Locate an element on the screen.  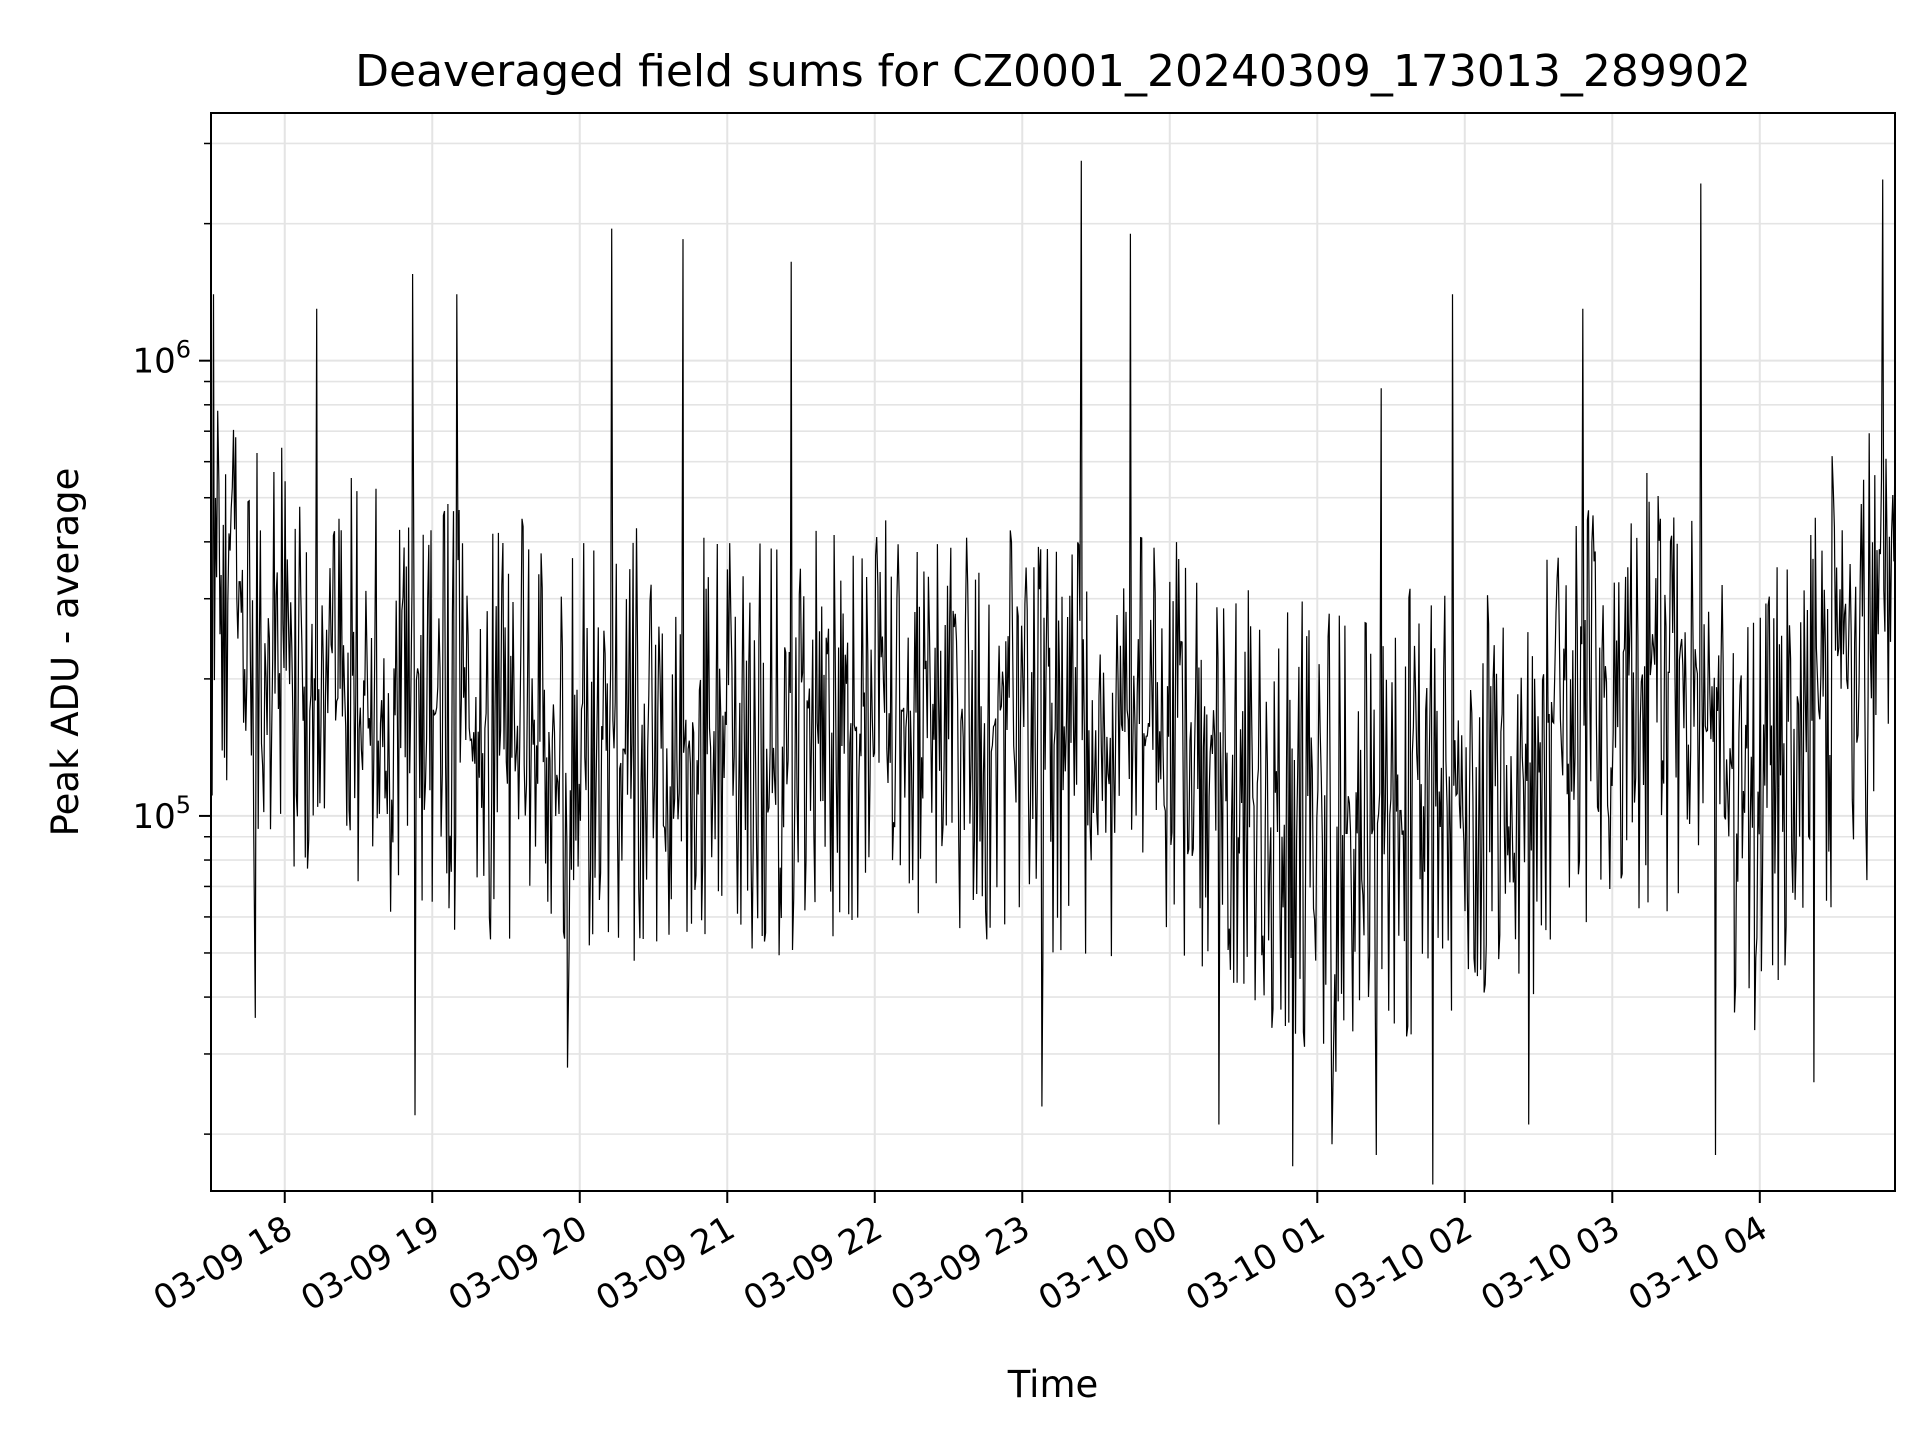
y-tick-label: 10⁶ is located at coordinates (161, 359).